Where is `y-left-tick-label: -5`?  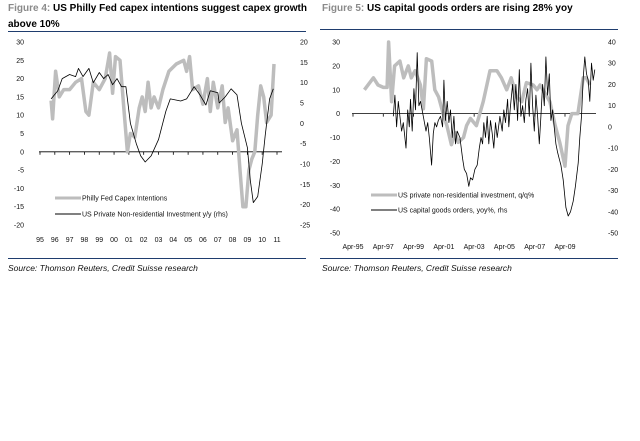
y-left-tick-label: -5 is located at coordinates (21, 171).